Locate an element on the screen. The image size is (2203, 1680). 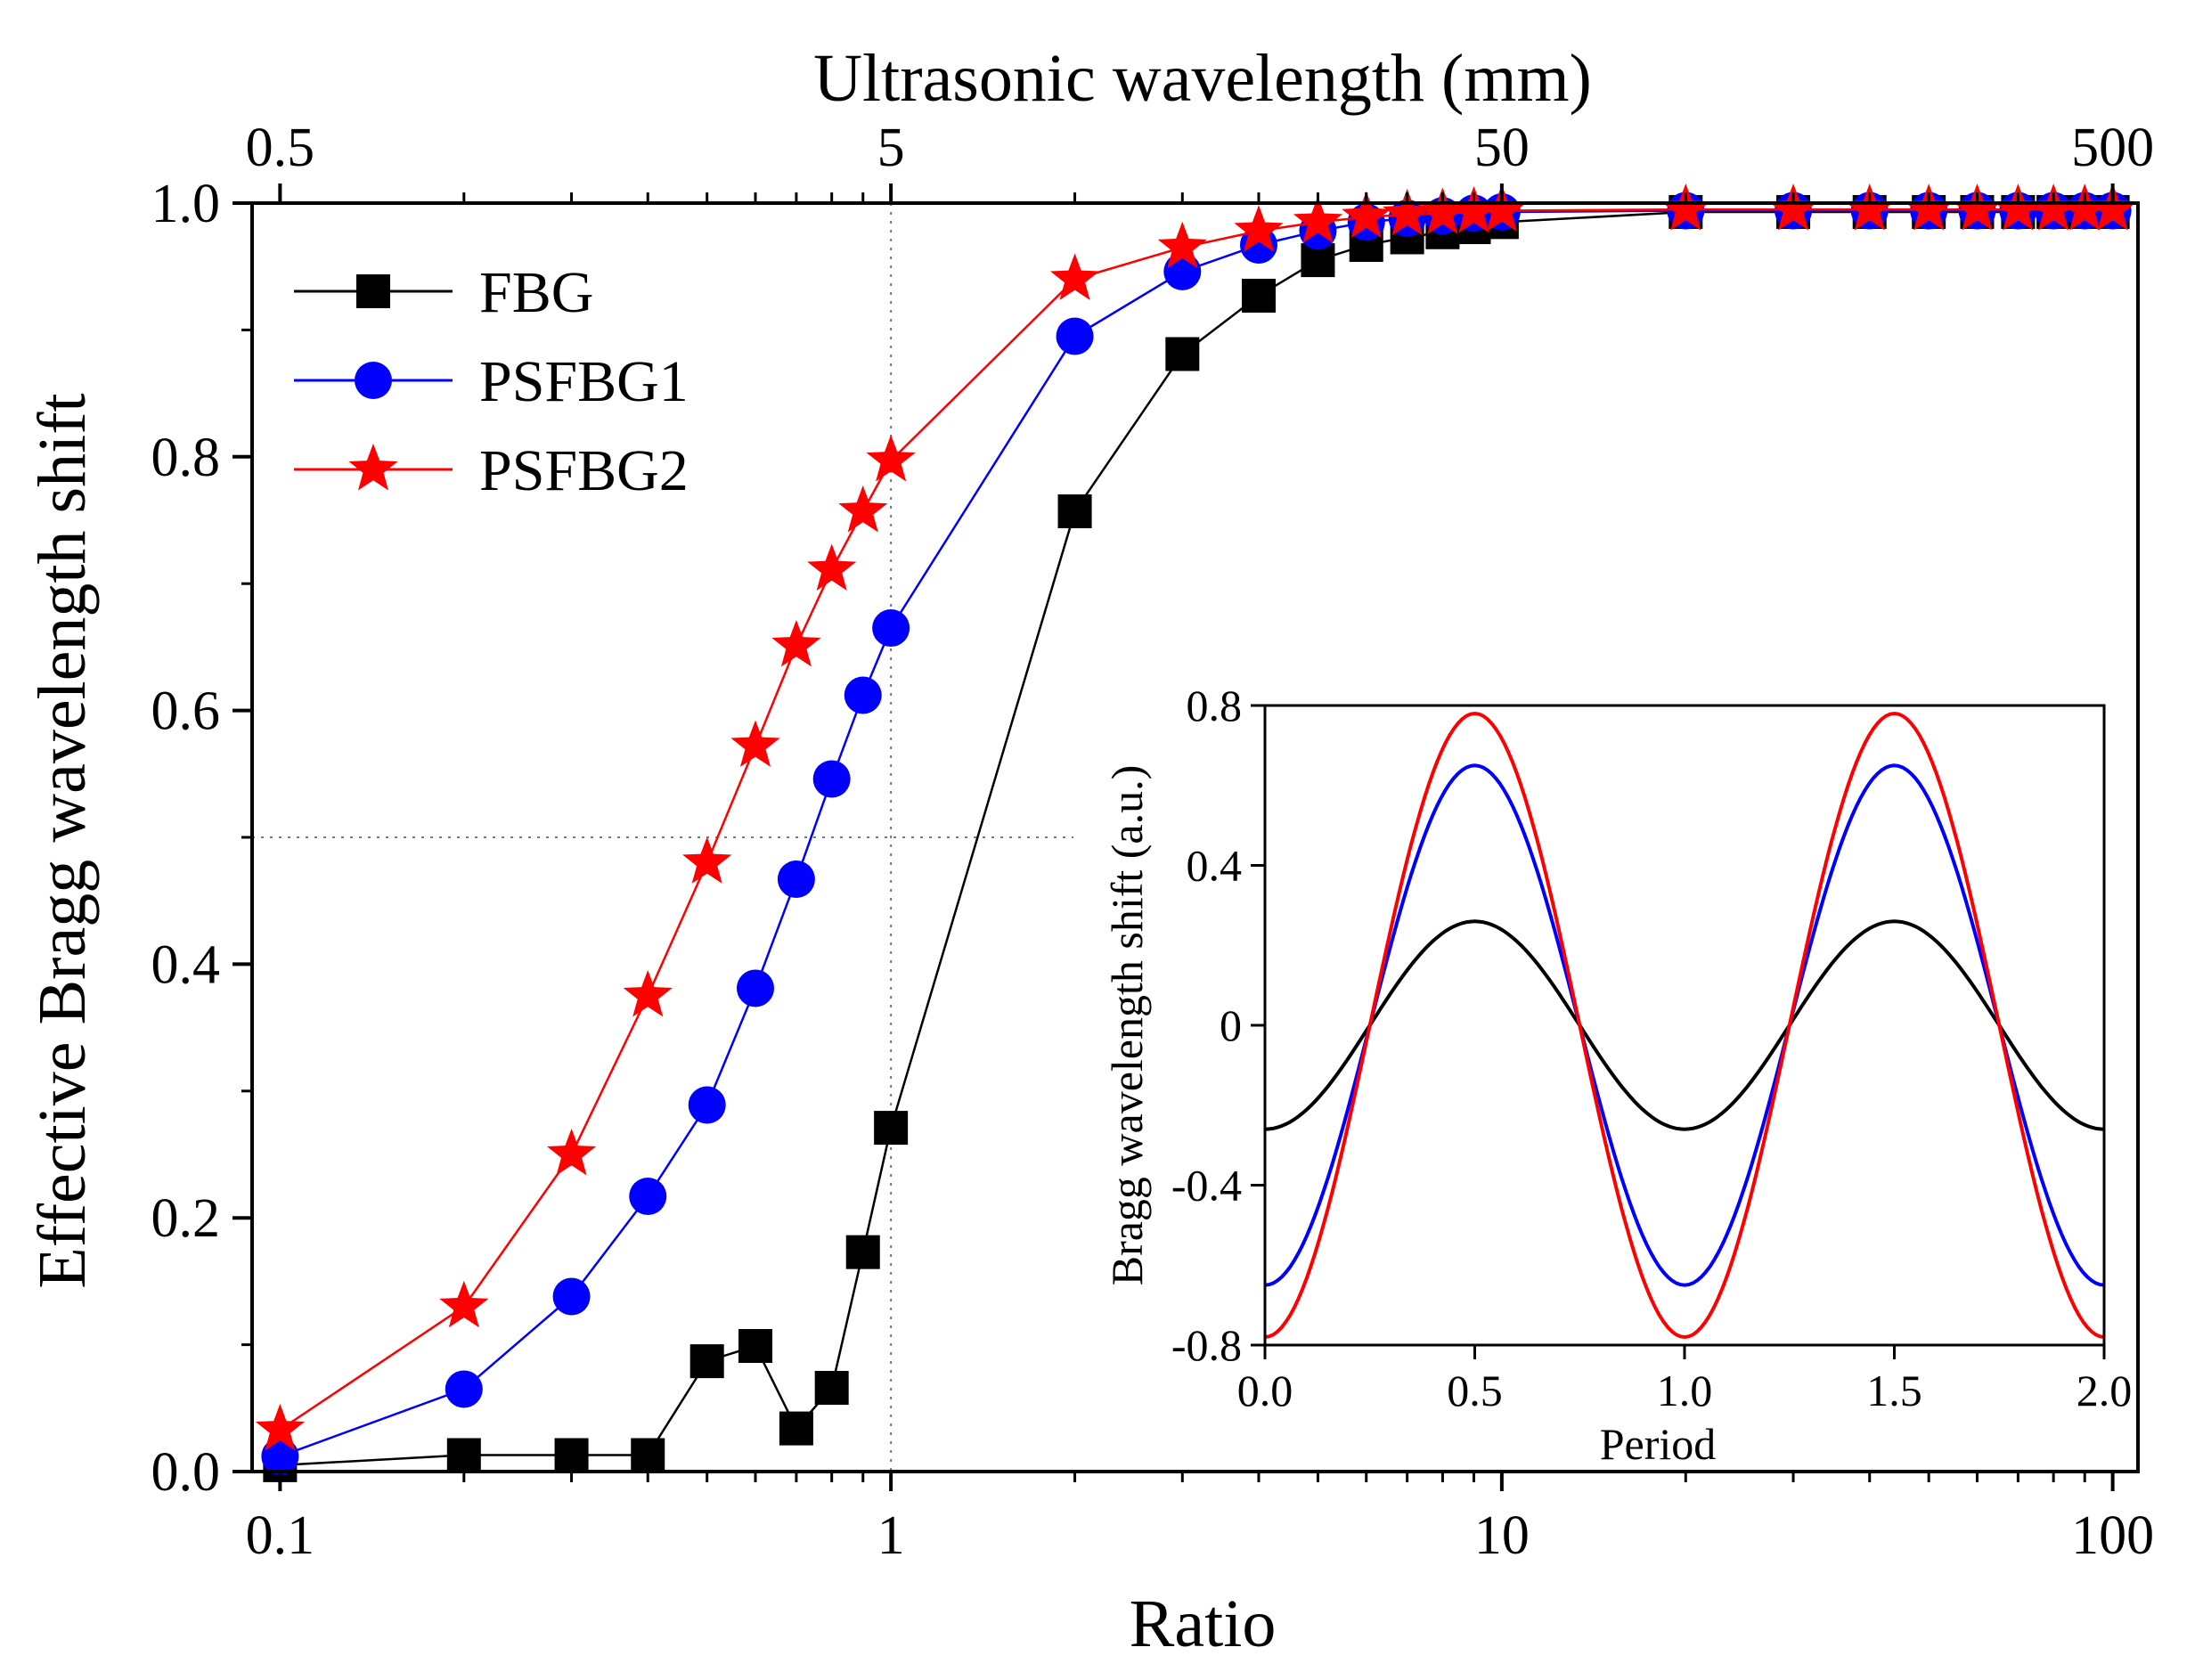
legend: FBG PSFBG1 PSFBG2 is located at coordinates (491, 382).